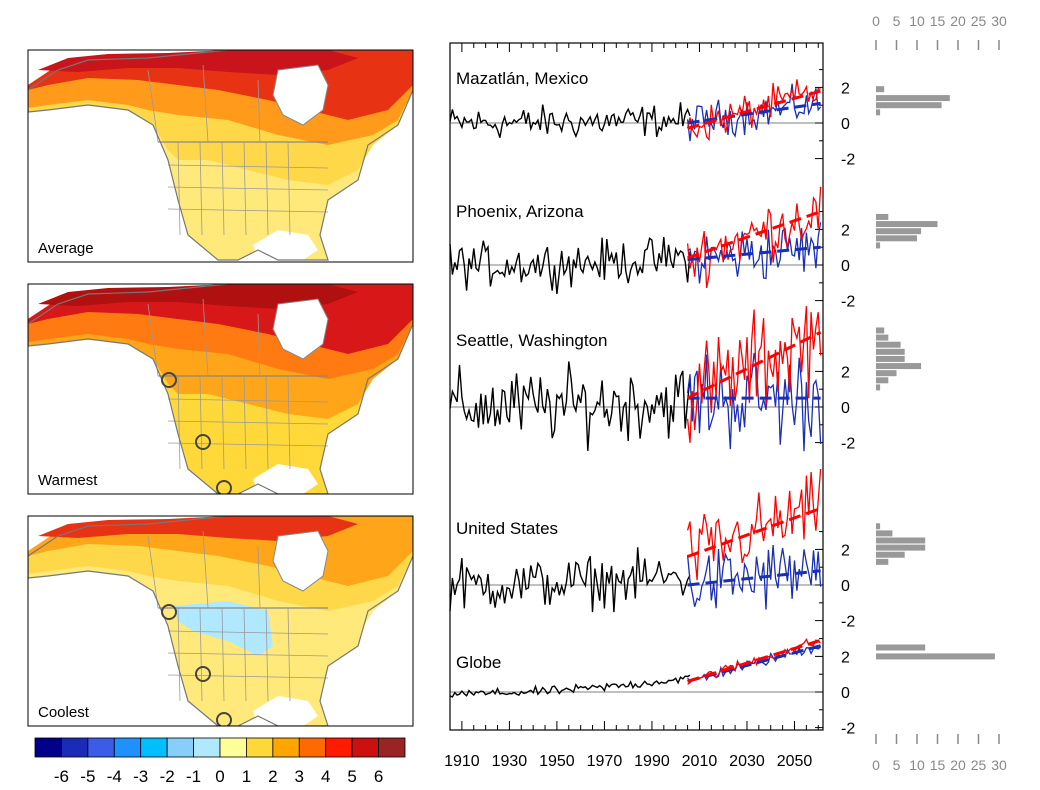  I want to click on colorbar-tick-label: 6, so click(378, 776).